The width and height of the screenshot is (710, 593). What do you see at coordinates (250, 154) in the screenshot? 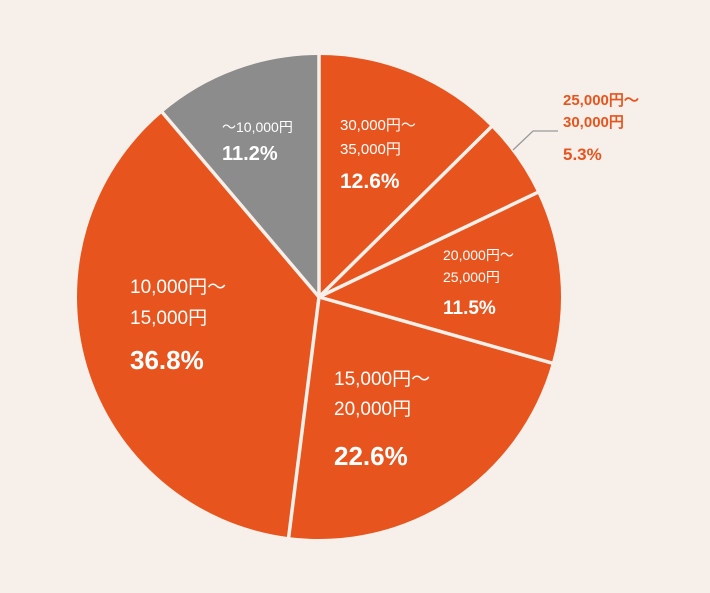
I see `slice-label-percent-6: 11.2%` at bounding box center [250, 154].